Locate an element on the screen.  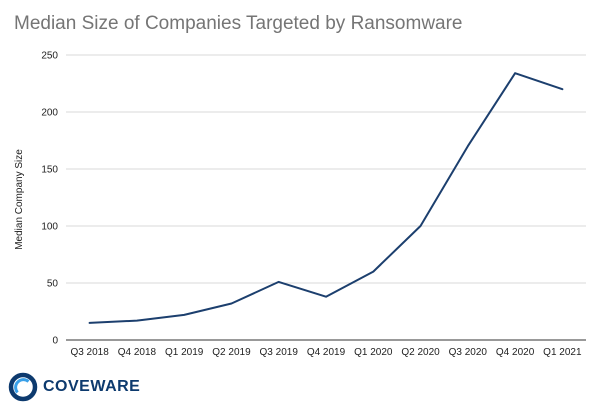
x-tick-label: Q2 2020 is located at coordinates (420, 352).